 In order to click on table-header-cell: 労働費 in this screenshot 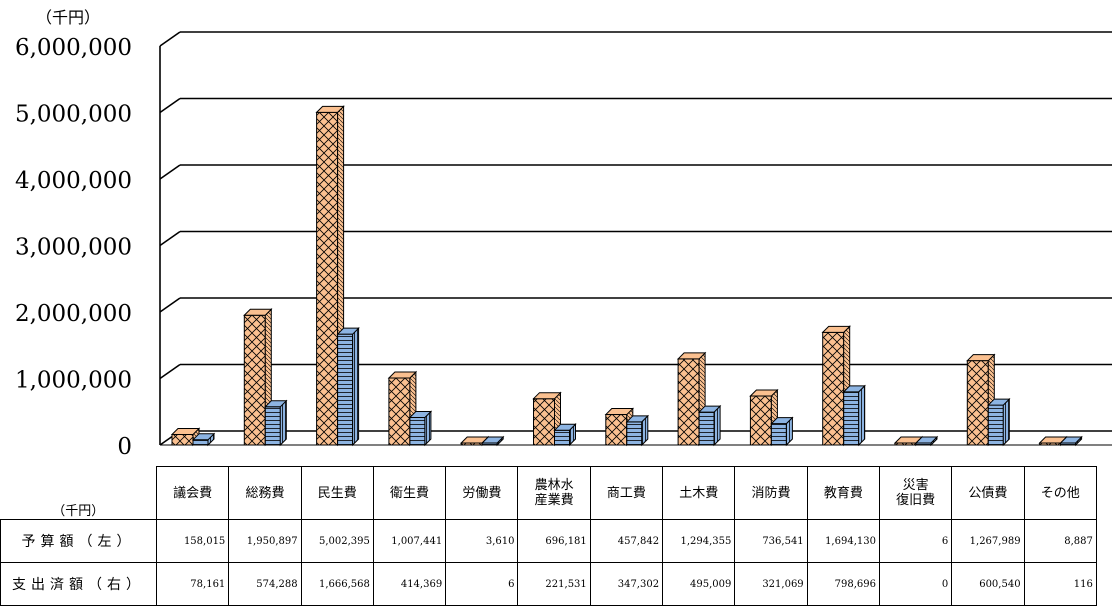, I will do `click(482, 493)`.